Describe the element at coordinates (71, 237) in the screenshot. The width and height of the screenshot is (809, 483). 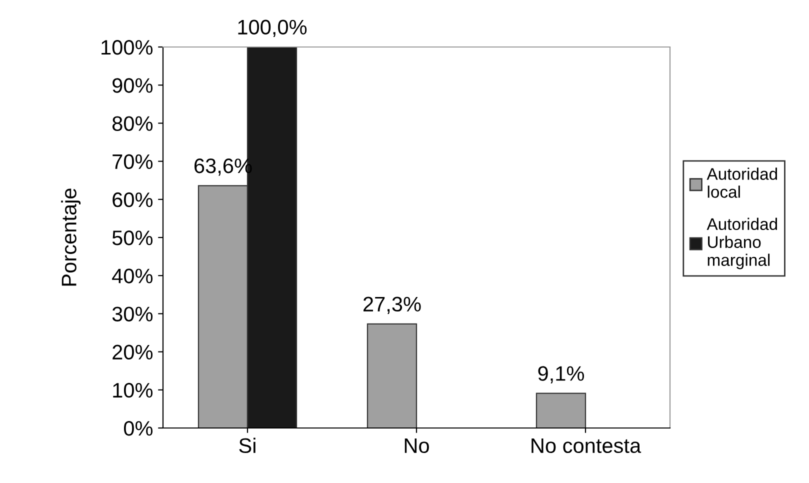
I see `y-axis-title: Porcentaje` at that location.